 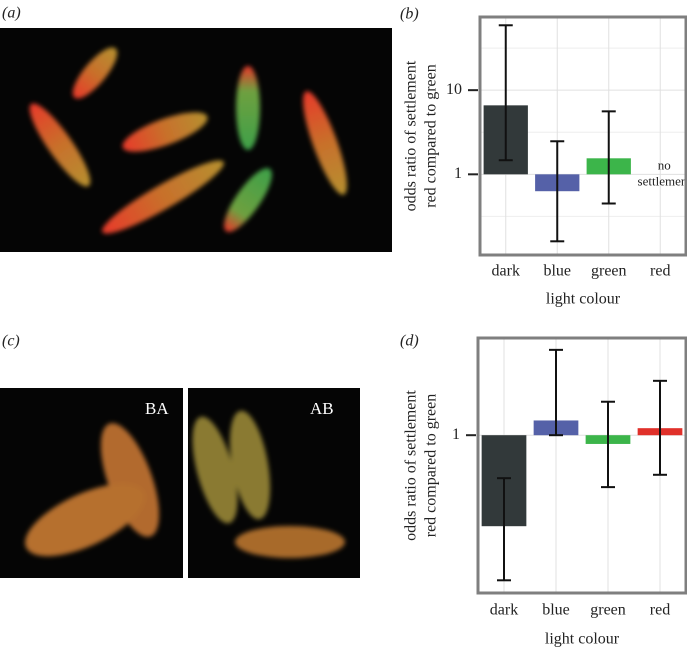 What do you see at coordinates (11, 341) in the screenshot?
I see `panel-label: (c)` at bounding box center [11, 341].